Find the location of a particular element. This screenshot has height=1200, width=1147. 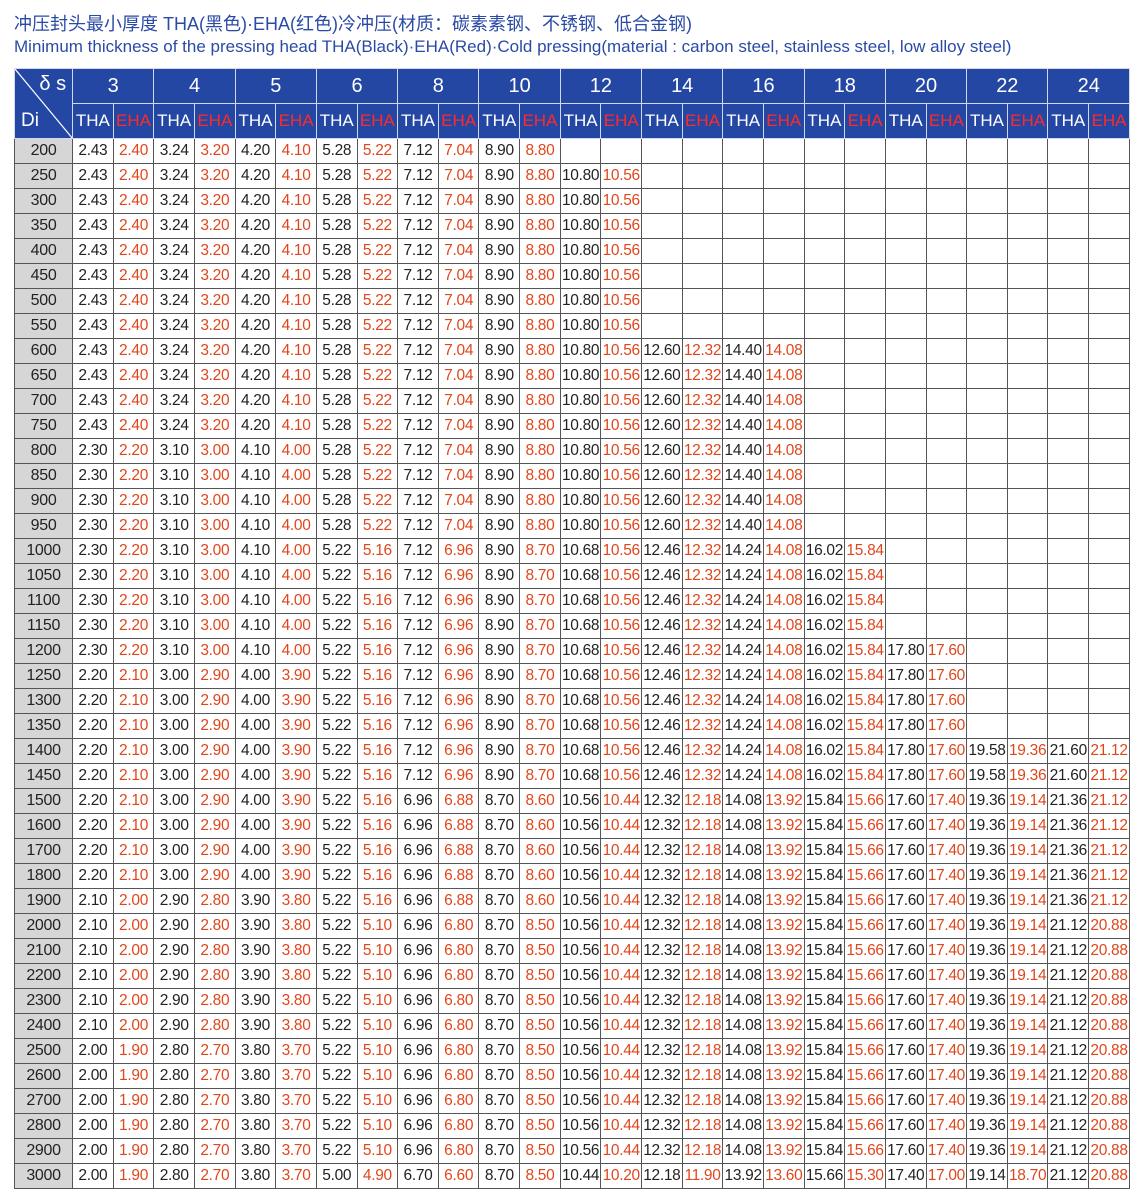

eha-value-cell: 5.22 is located at coordinates (377, 251).